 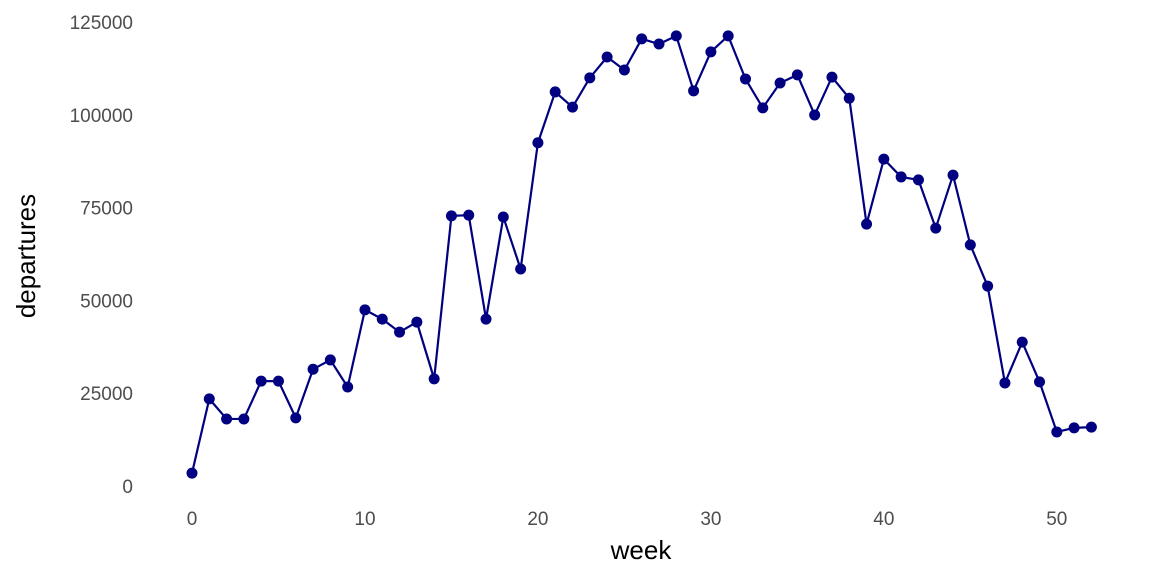 What do you see at coordinates (101, 116) in the screenshot?
I see `y-tick-label: 100000` at bounding box center [101, 116].